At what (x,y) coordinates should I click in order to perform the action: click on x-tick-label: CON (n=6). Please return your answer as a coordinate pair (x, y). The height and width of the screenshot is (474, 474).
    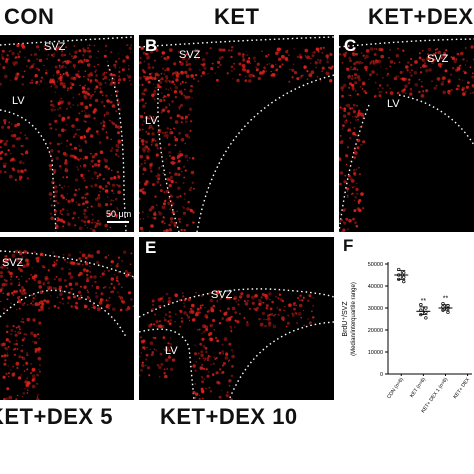
    Looking at the image, I should click on (395, 388).